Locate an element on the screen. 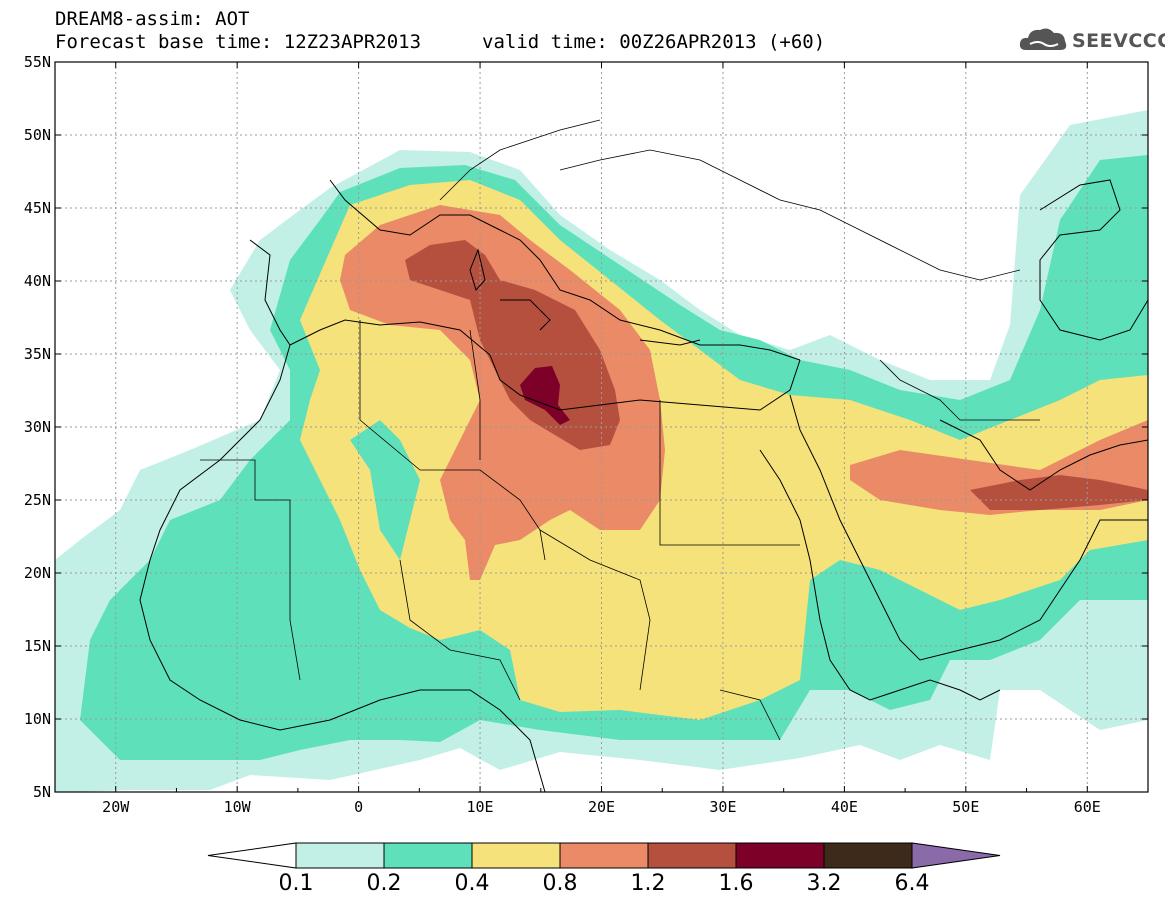 The height and width of the screenshot is (905, 1165). colorbar-arrow-low is located at coordinates (252, 855).